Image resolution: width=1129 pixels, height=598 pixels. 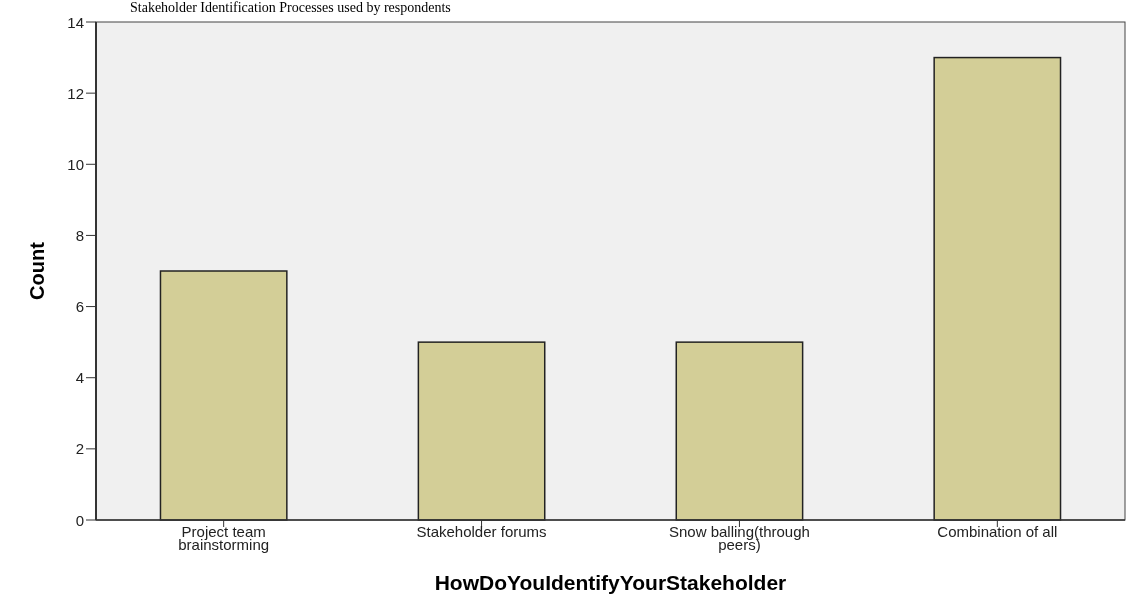 What do you see at coordinates (290, 8) in the screenshot?
I see `chart-title: Stakeholder Identification Processes used by respondents` at bounding box center [290, 8].